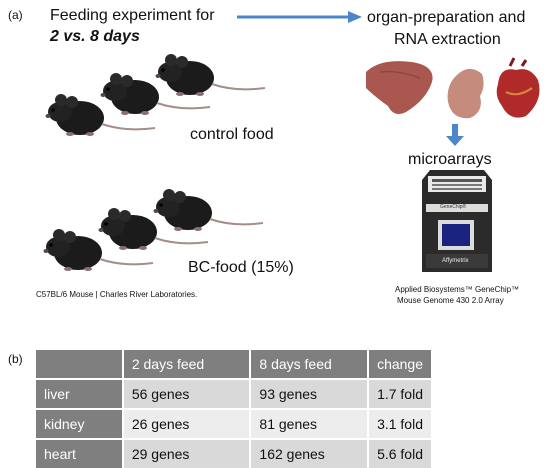 The height and width of the screenshot is (468, 550). What do you see at coordinates (465, 93) in the screenshot?
I see `kidney-icon` at bounding box center [465, 93].